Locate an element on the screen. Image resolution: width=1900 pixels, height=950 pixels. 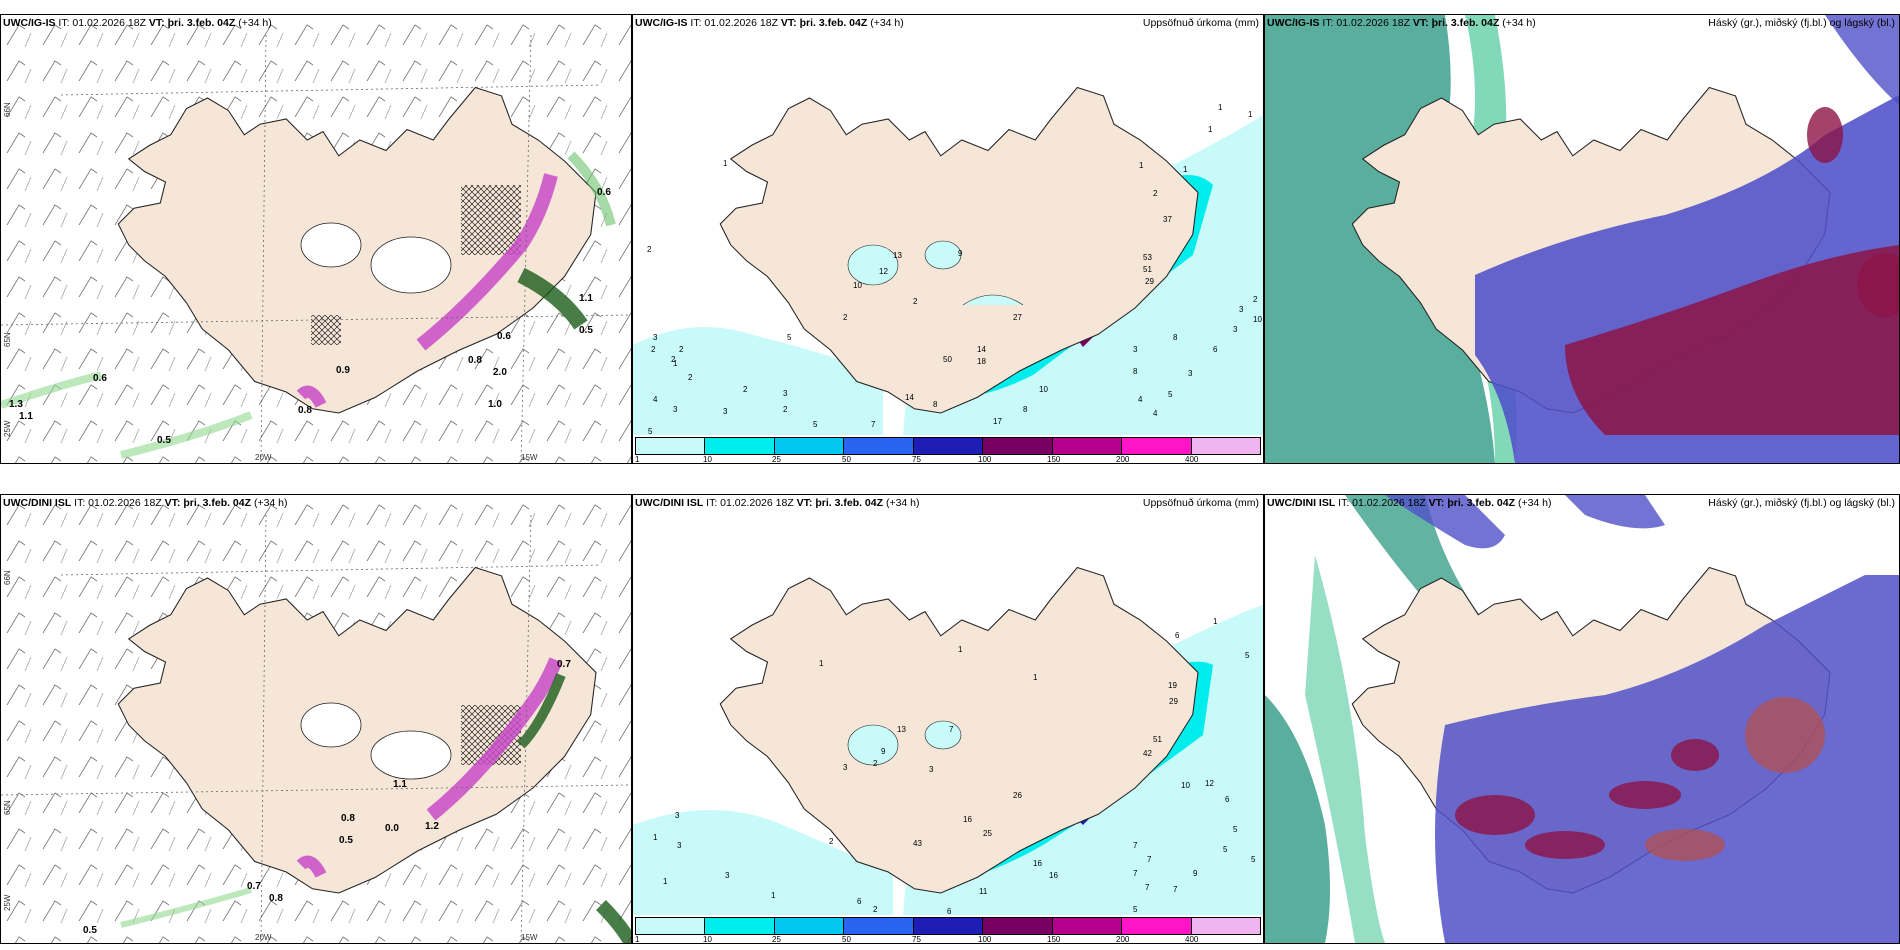
precip-value: 51 is located at coordinates (1147, 269).